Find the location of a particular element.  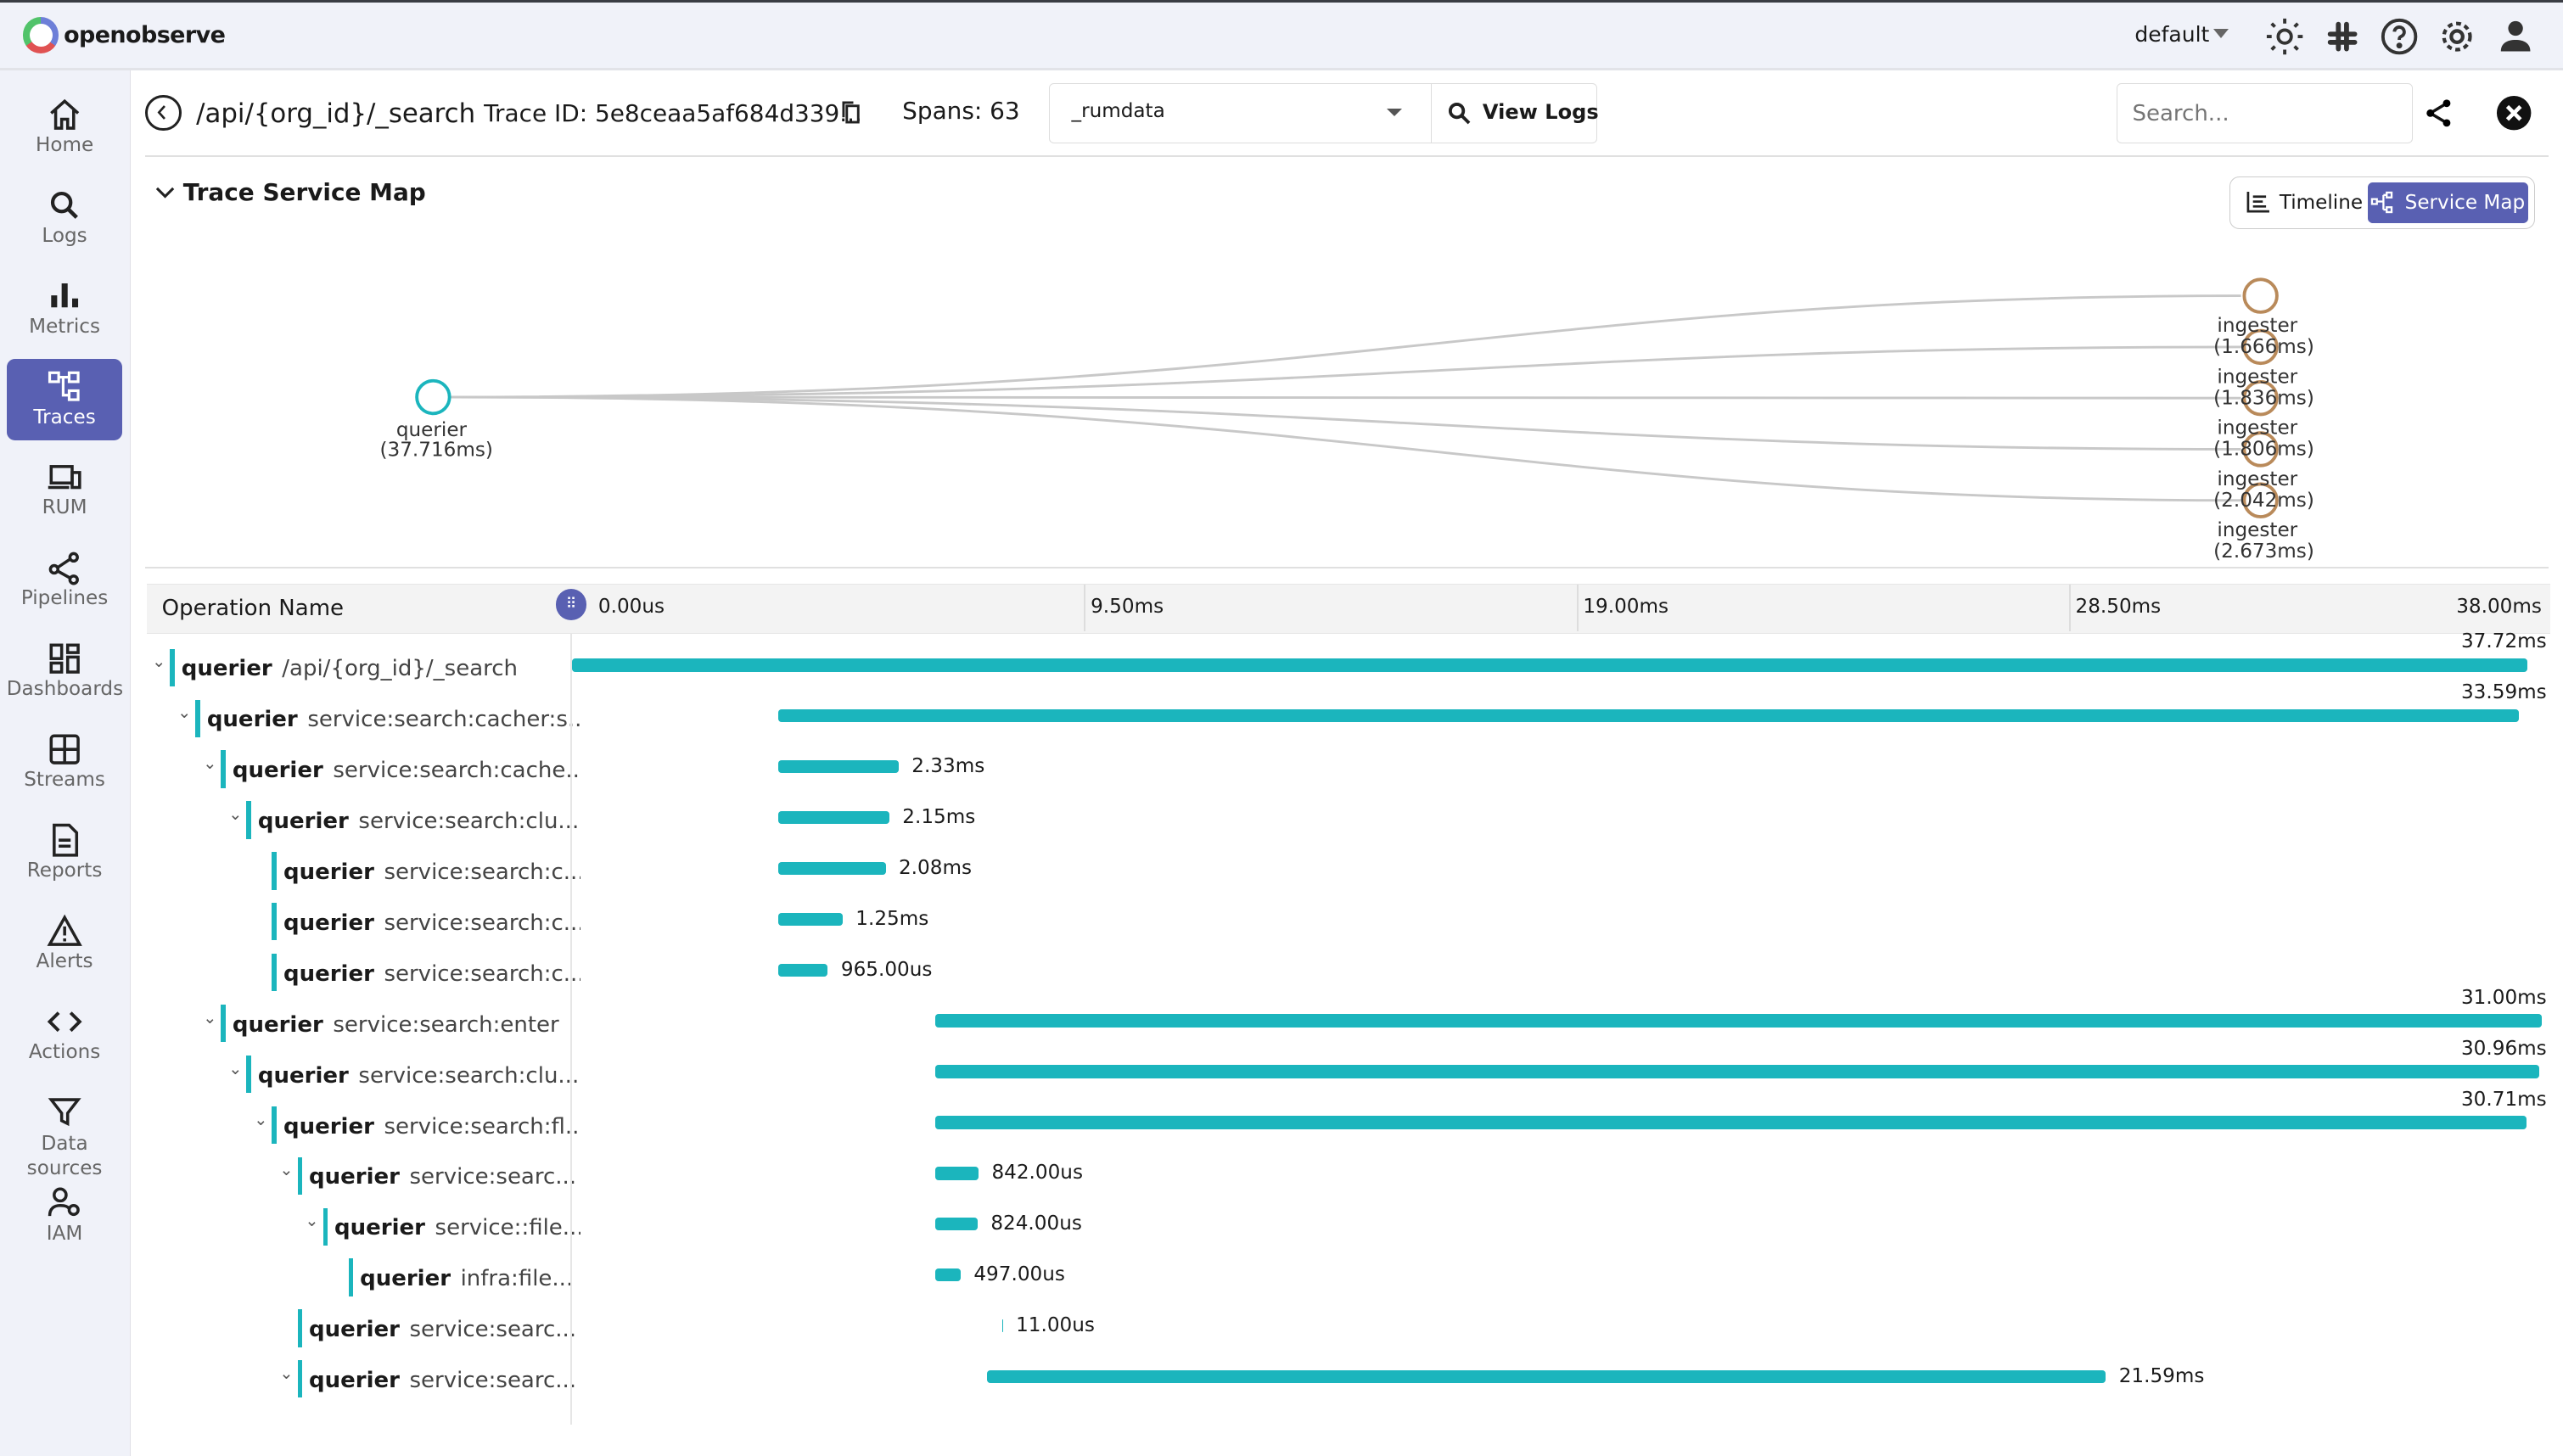

back-button is located at coordinates (164, 113).